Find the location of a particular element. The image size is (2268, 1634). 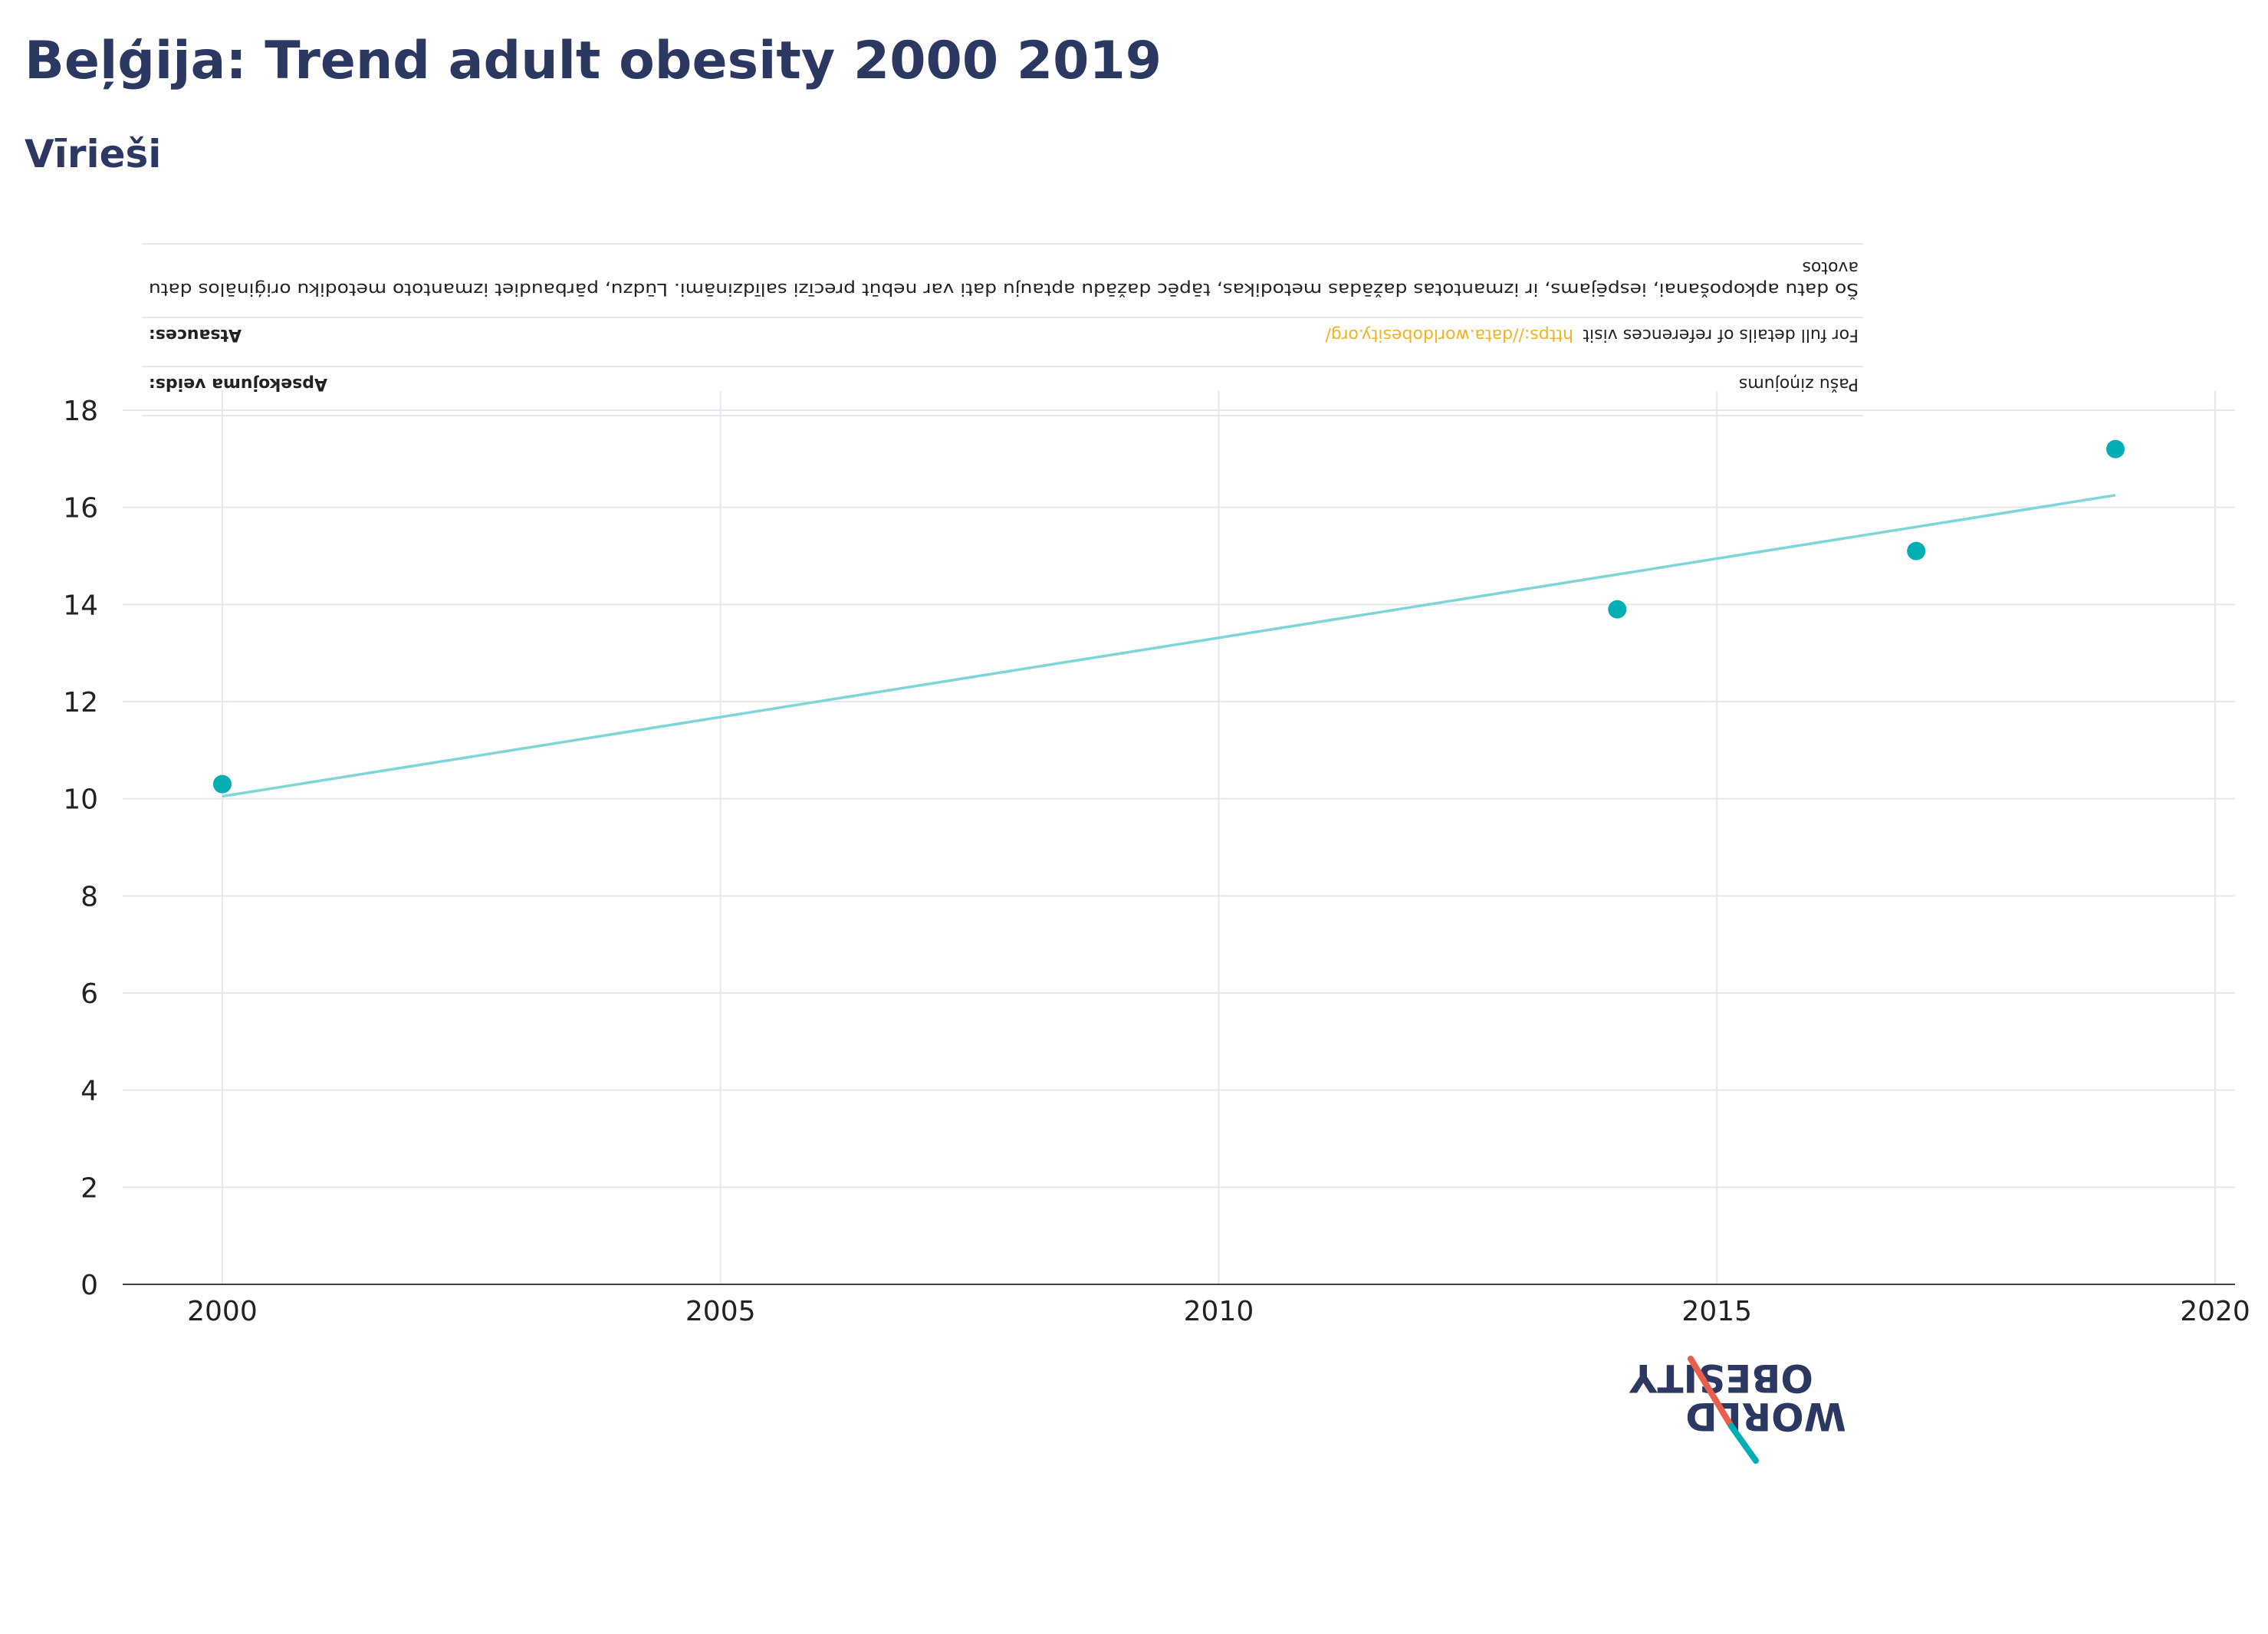

y-tick-label: 14 is located at coordinates (80, 606).